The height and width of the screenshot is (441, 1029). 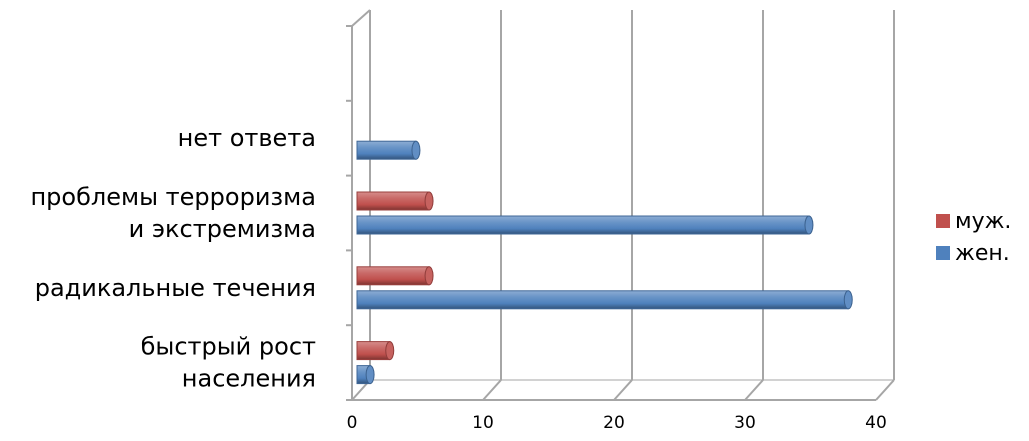 I want to click on x-tick-label: 30, so click(x=745, y=423).